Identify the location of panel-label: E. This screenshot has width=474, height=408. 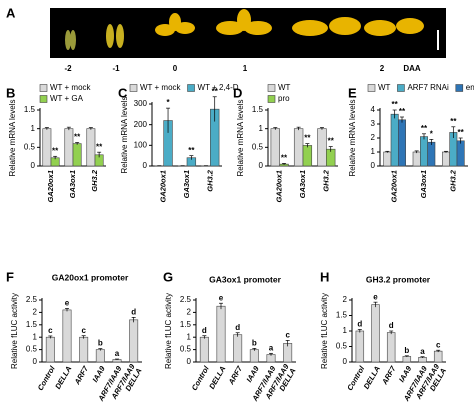
(352, 92).